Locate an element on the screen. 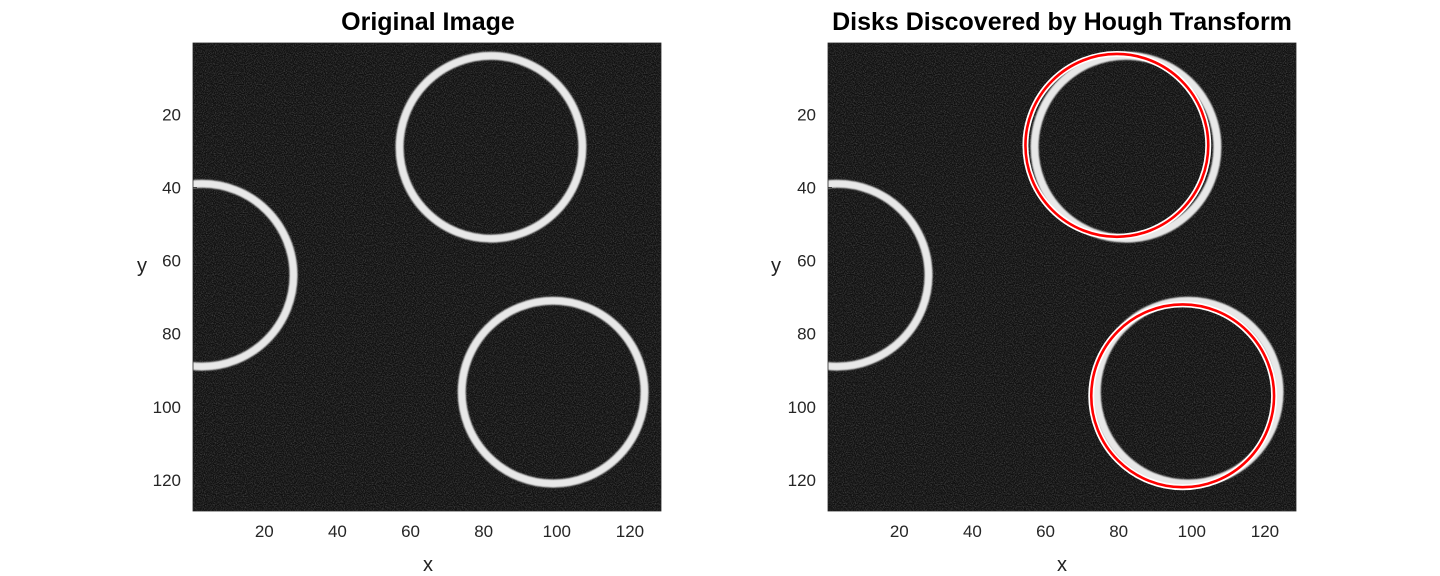 This screenshot has width=1440, height=576. panel-title: Original Image is located at coordinates (428, 22).